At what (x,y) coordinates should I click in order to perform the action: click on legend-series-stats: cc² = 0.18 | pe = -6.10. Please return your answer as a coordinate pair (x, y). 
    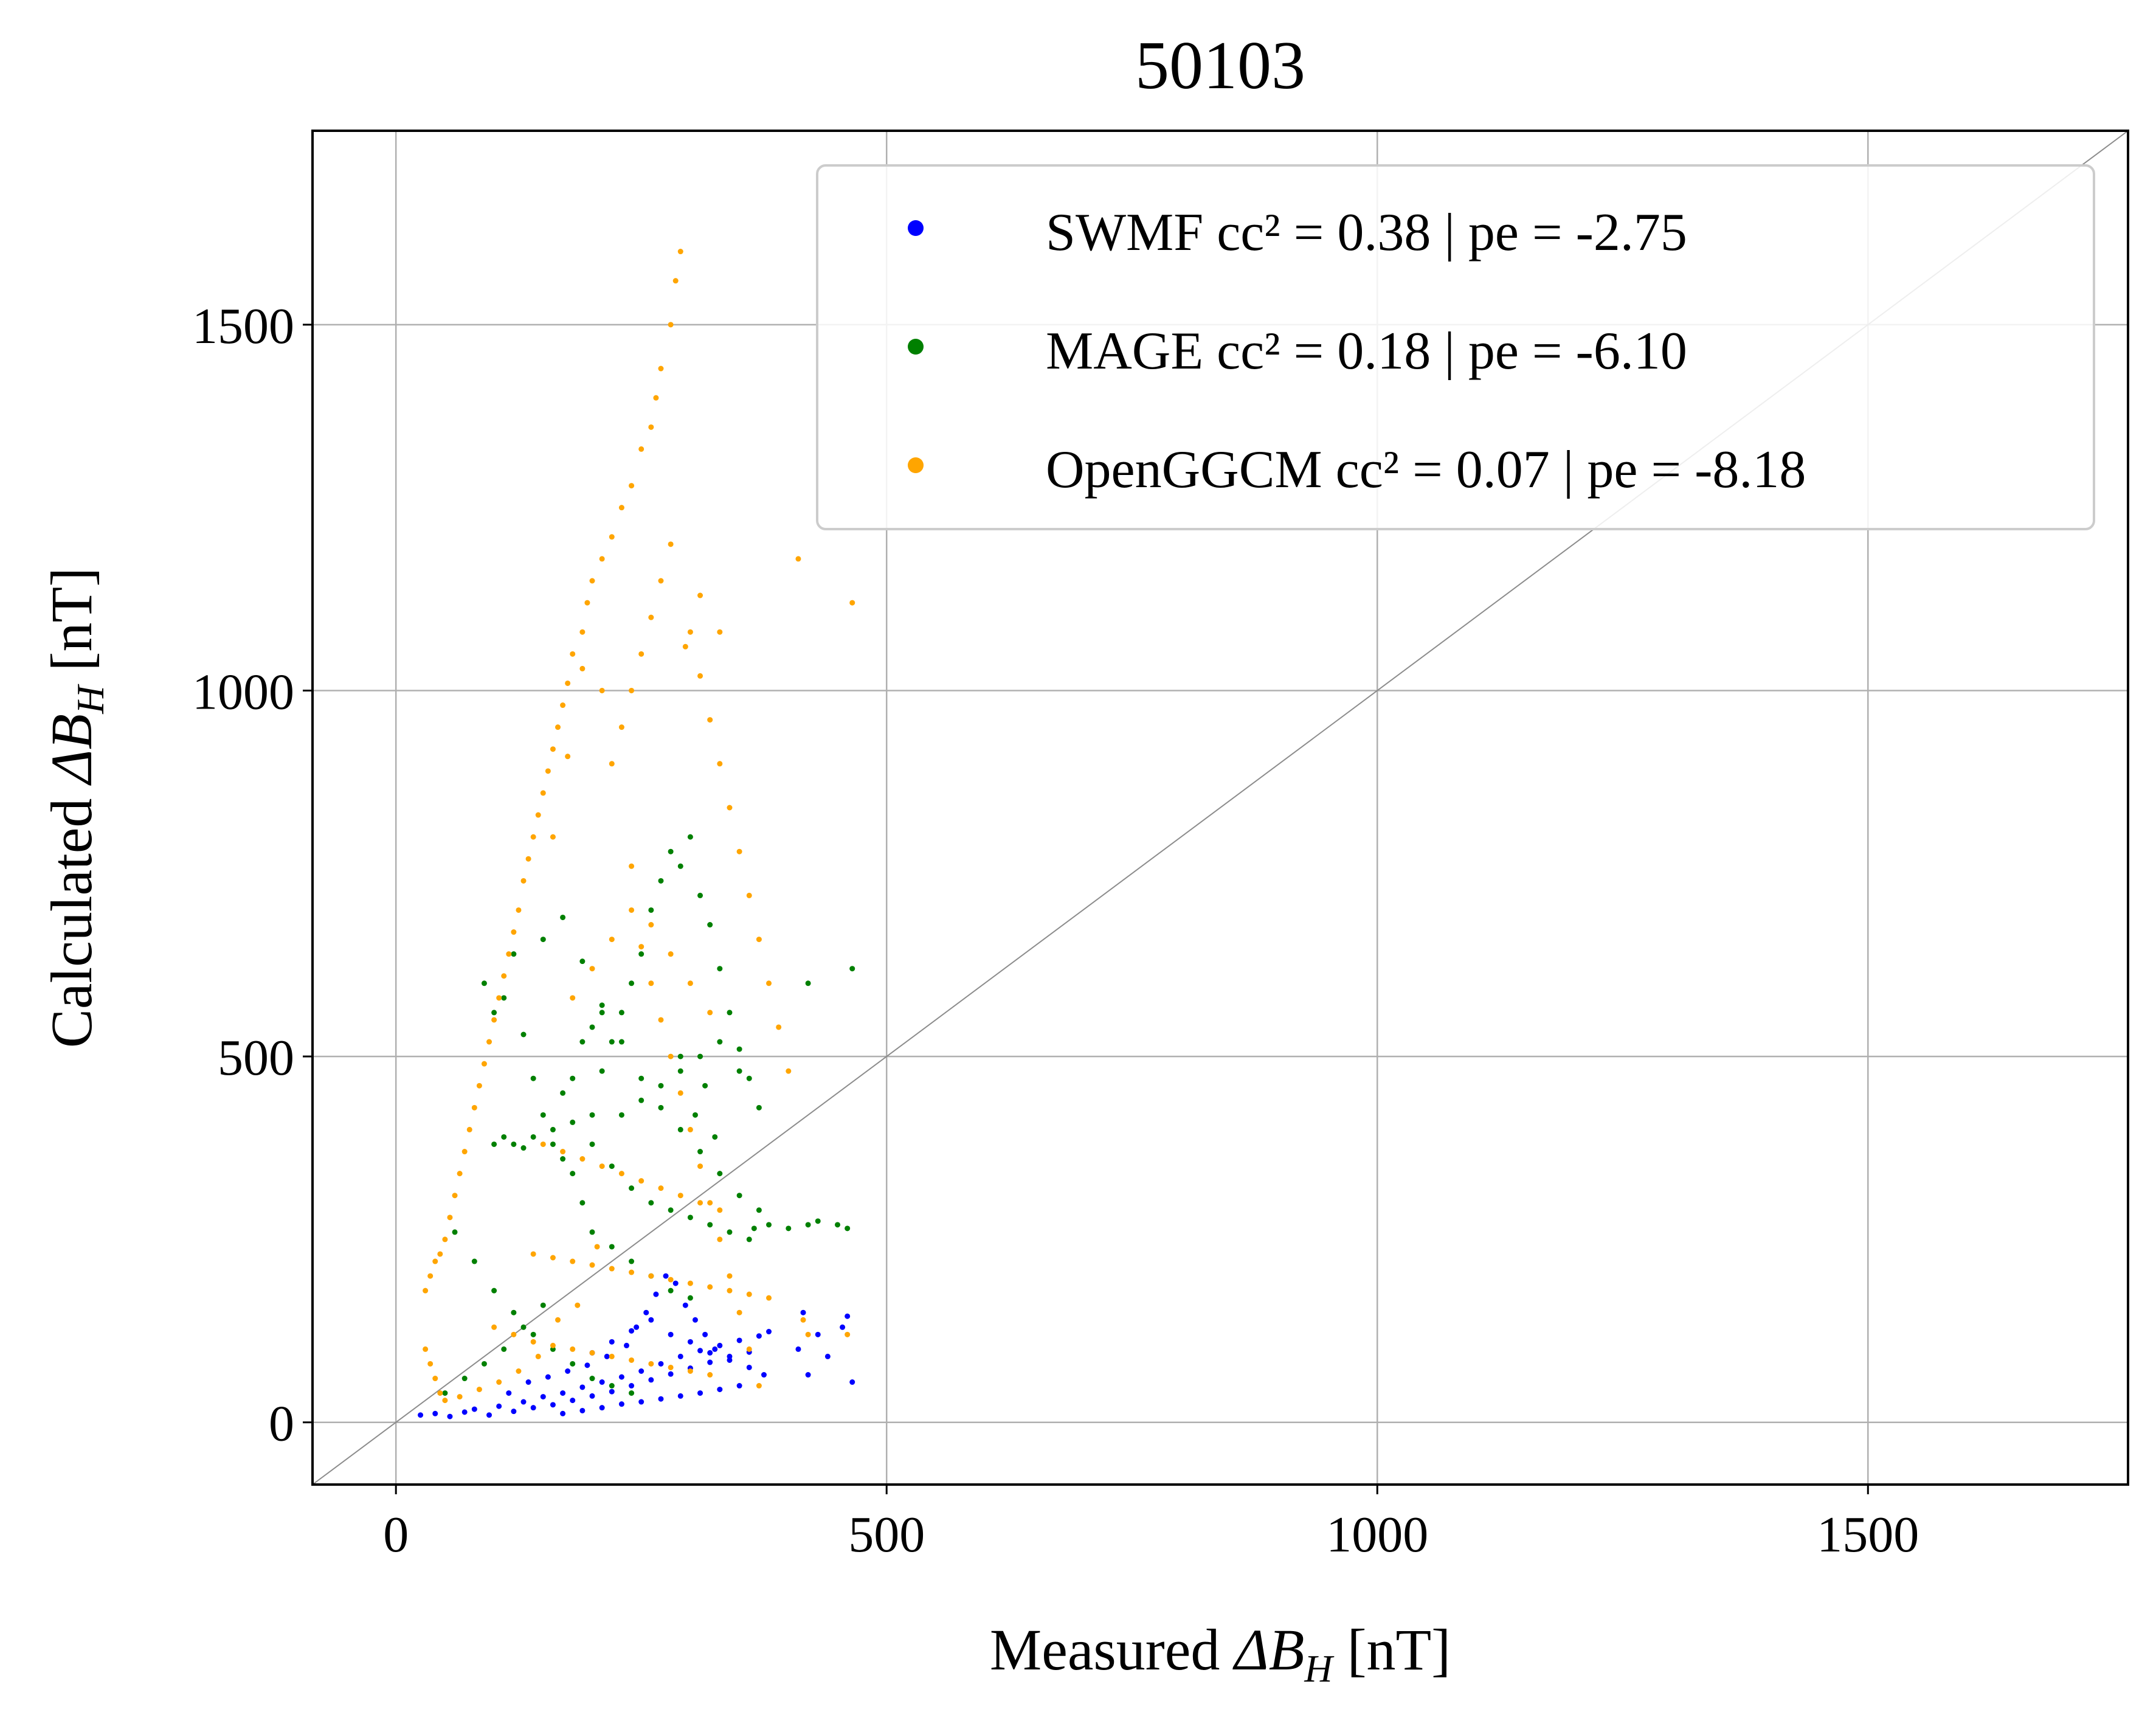
    Looking at the image, I should click on (1445, 351).